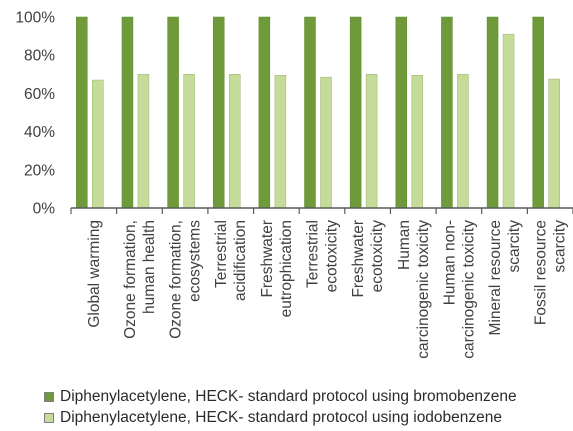 The width and height of the screenshot is (573, 431). I want to click on y-axis-tick-labels: 0% 20% 40% 60% 80% 100%, so click(35, 114).